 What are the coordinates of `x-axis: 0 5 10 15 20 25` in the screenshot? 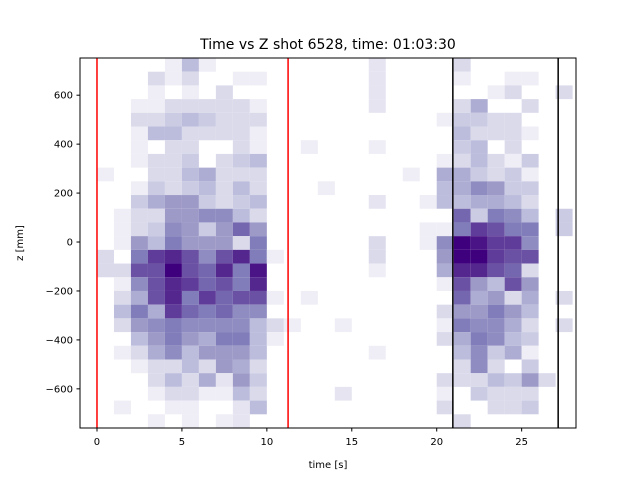 It's located at (311, 438).